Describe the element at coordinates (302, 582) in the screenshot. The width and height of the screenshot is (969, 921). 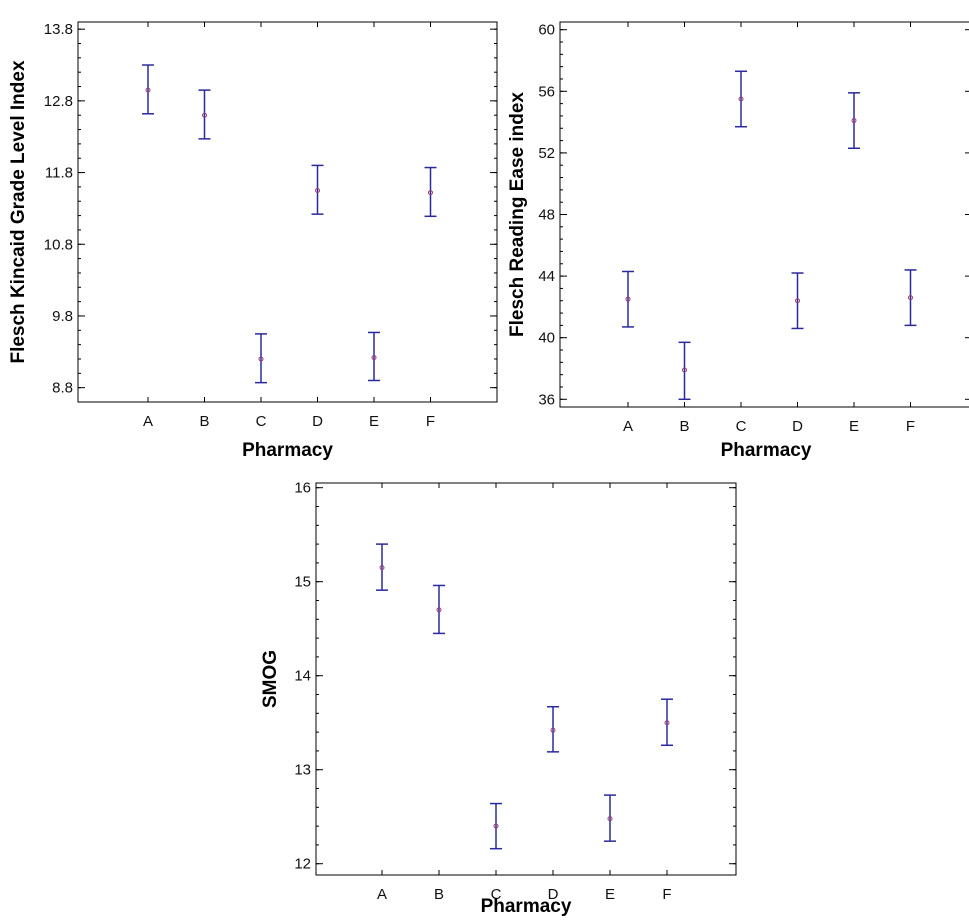
I see `y-tick-label: 15` at that location.